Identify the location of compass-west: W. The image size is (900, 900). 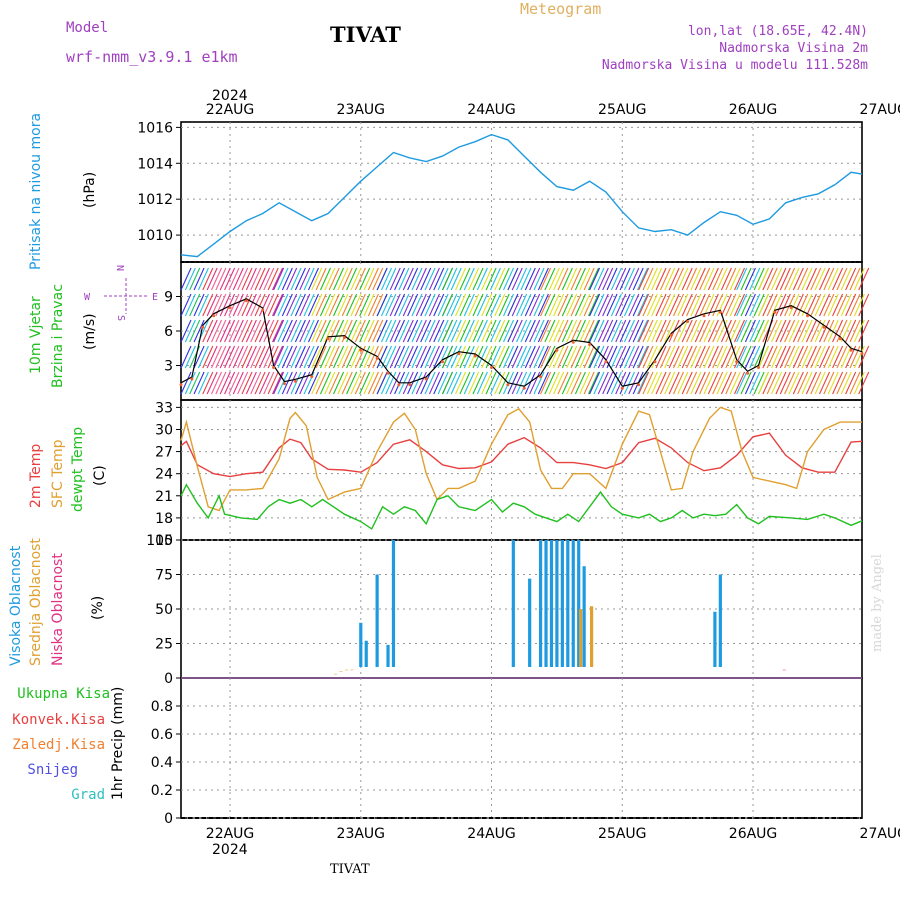
(87, 297).